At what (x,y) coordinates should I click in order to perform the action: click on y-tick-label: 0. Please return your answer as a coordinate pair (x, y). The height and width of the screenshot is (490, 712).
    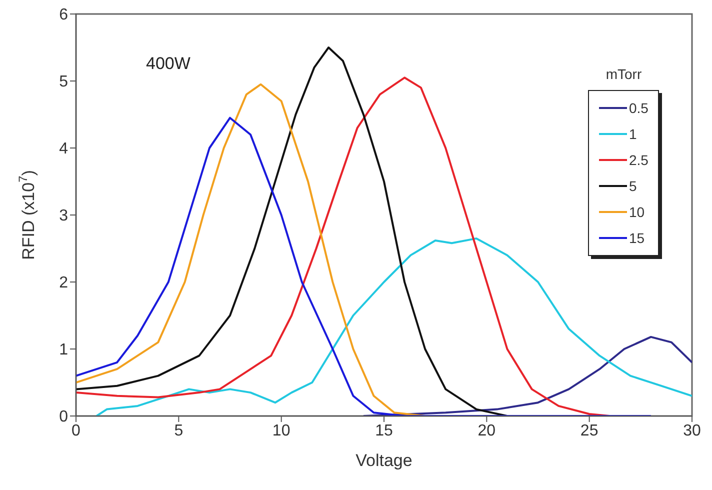
    Looking at the image, I should click on (63, 417).